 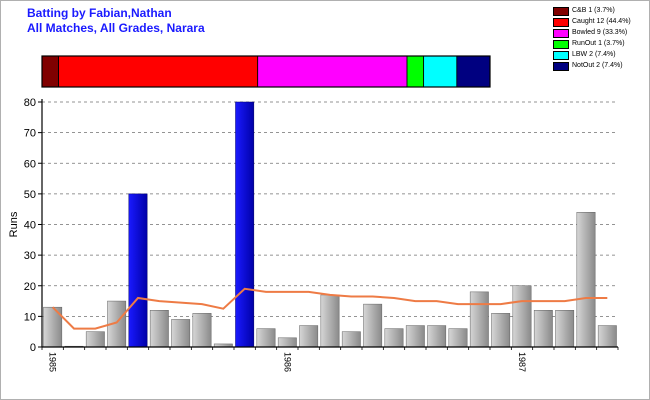 What do you see at coordinates (561, 44) in the screenshot?
I see `legend-swatch-runout` at bounding box center [561, 44].